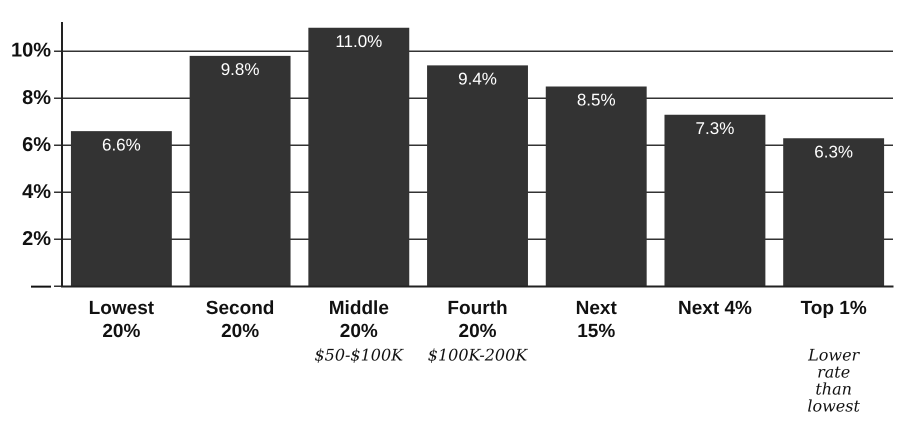  What do you see at coordinates (834, 152) in the screenshot?
I see `data-label: 6.3%` at bounding box center [834, 152].